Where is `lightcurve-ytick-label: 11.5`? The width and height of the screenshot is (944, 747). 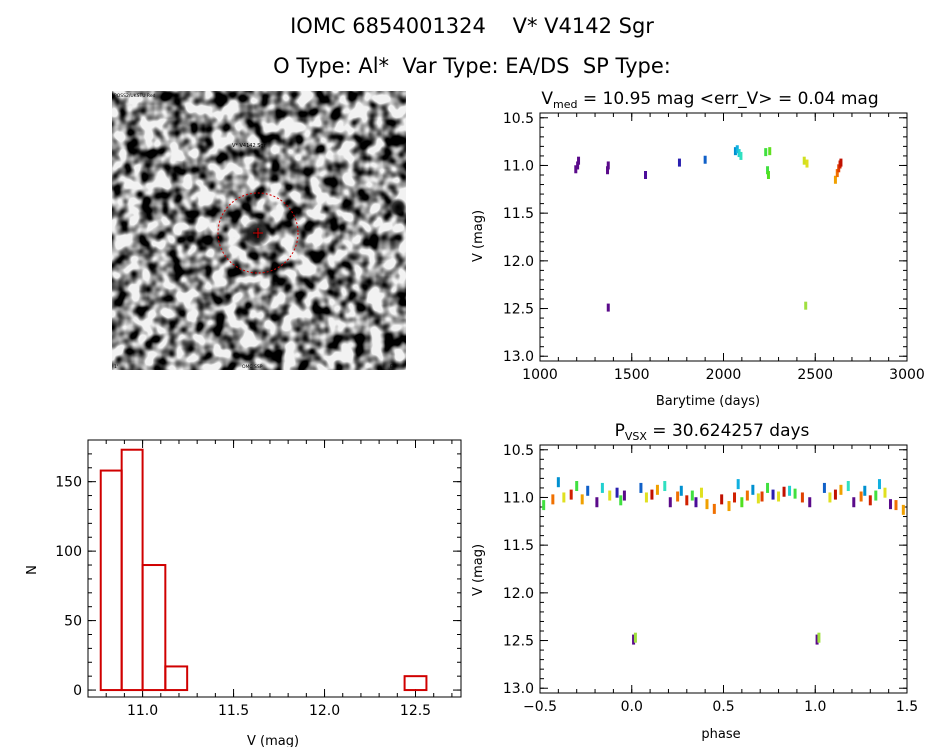 lightcurve-ytick-label: 11.5 is located at coordinates (518, 214).